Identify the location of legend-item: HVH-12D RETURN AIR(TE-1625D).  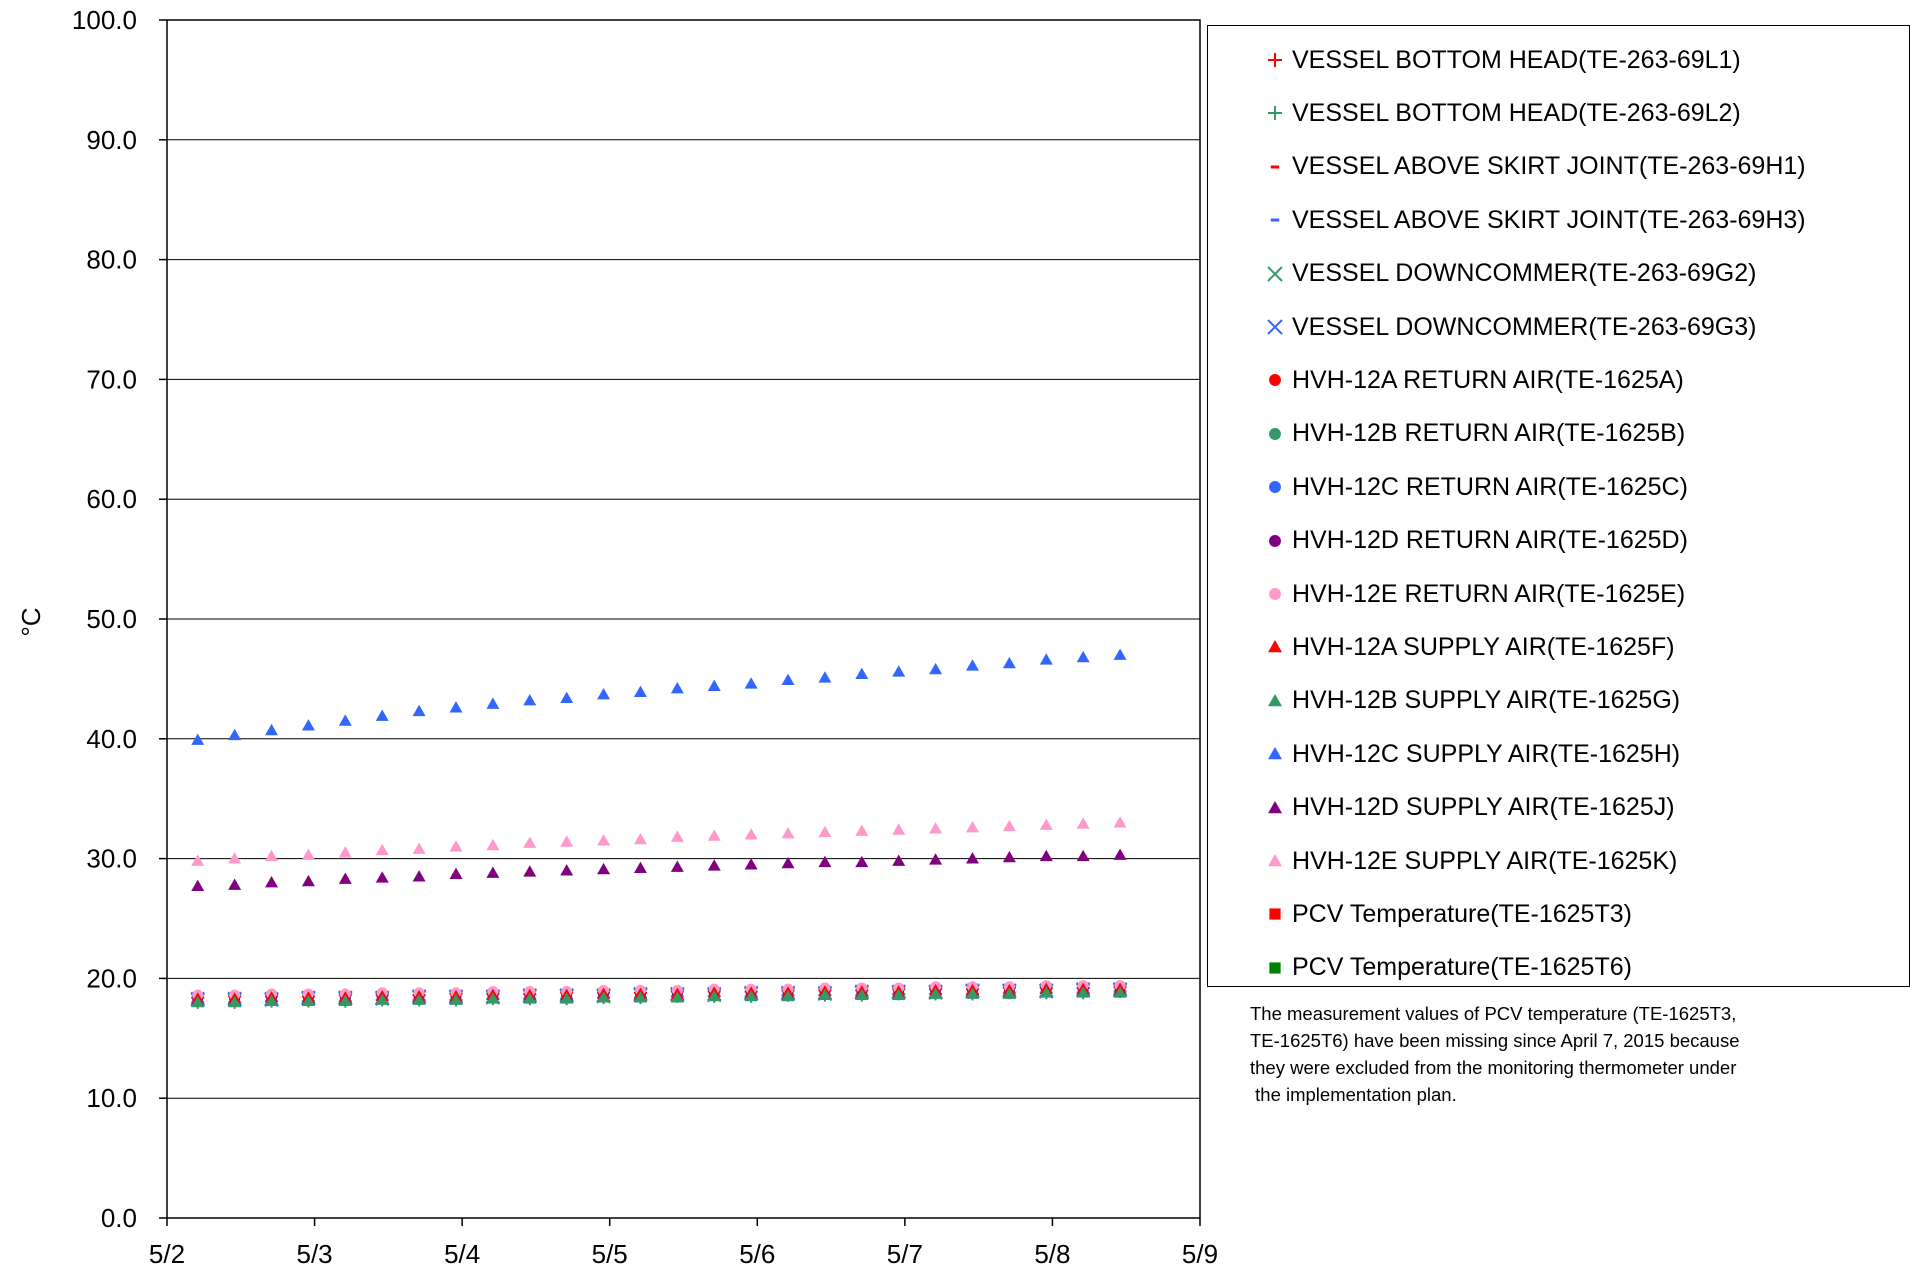
(1476, 541).